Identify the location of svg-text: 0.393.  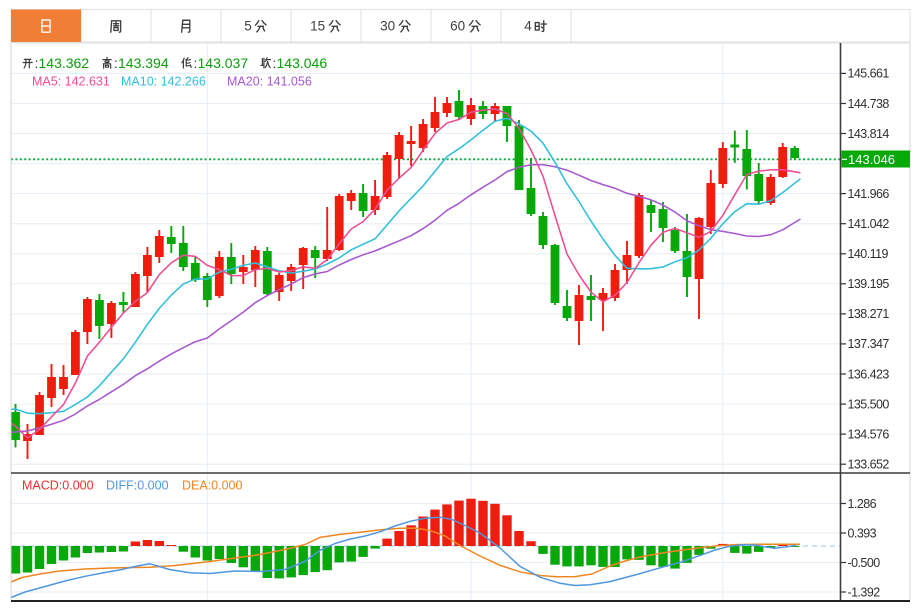
(862, 533).